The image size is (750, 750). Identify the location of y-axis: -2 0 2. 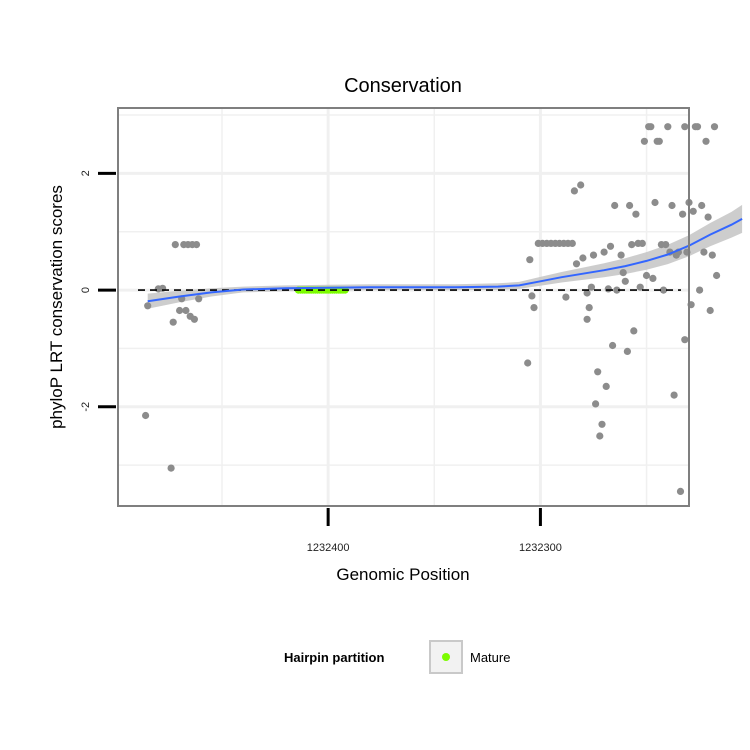
(98, 291).